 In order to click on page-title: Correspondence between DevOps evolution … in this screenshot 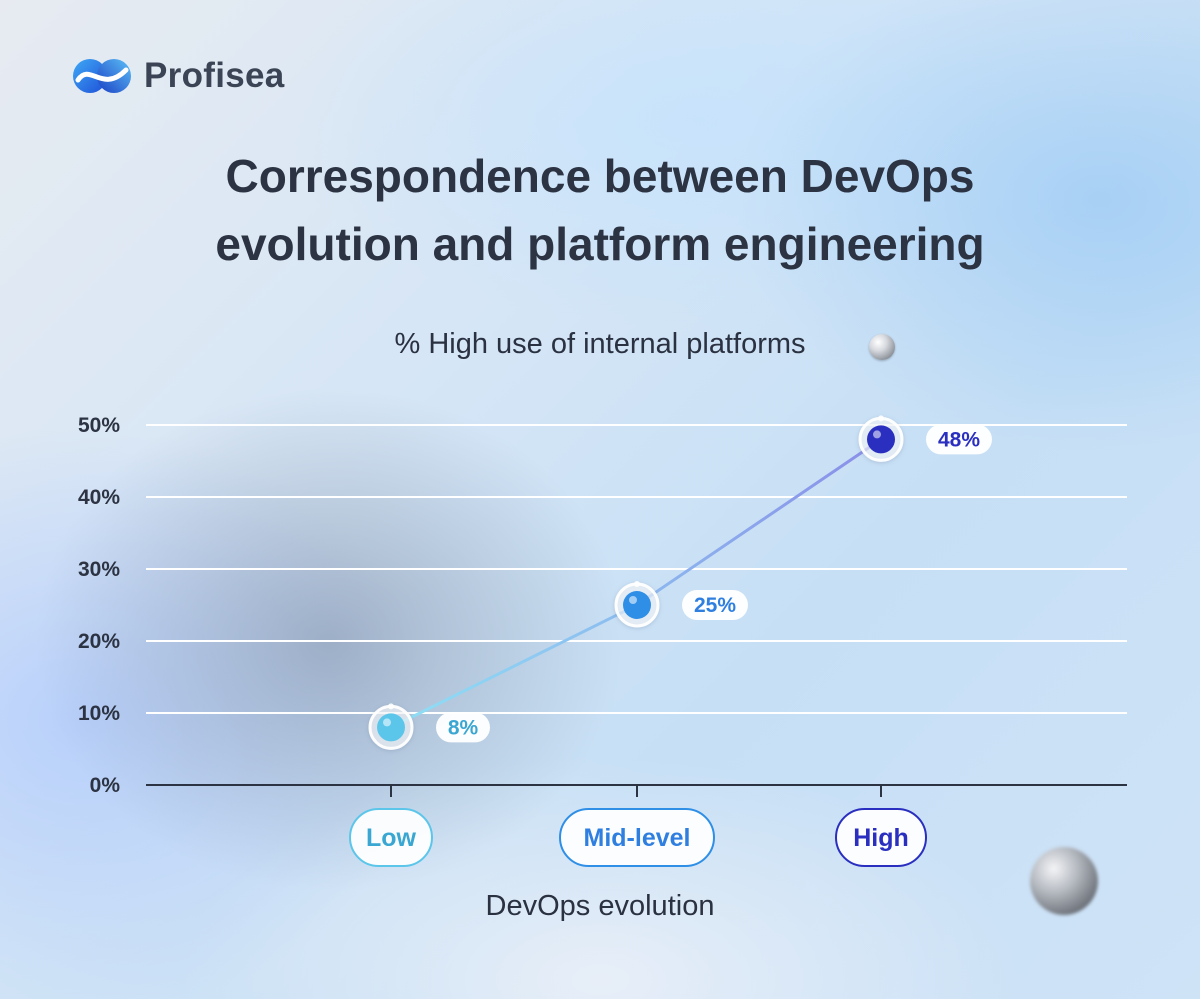, I will do `click(600, 210)`.